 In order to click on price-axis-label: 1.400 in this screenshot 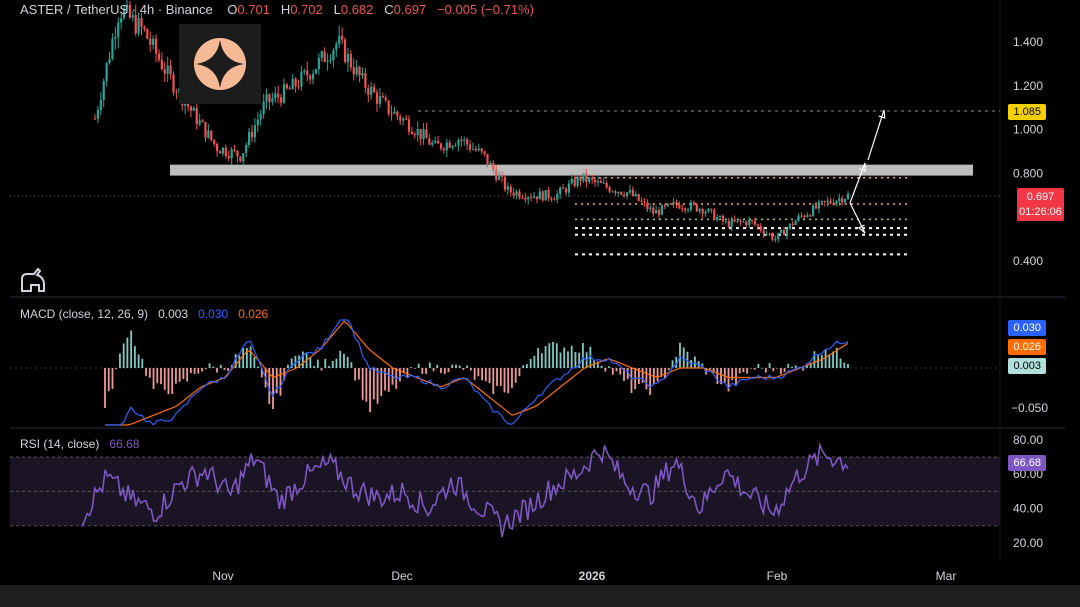, I will do `click(1028, 42)`.